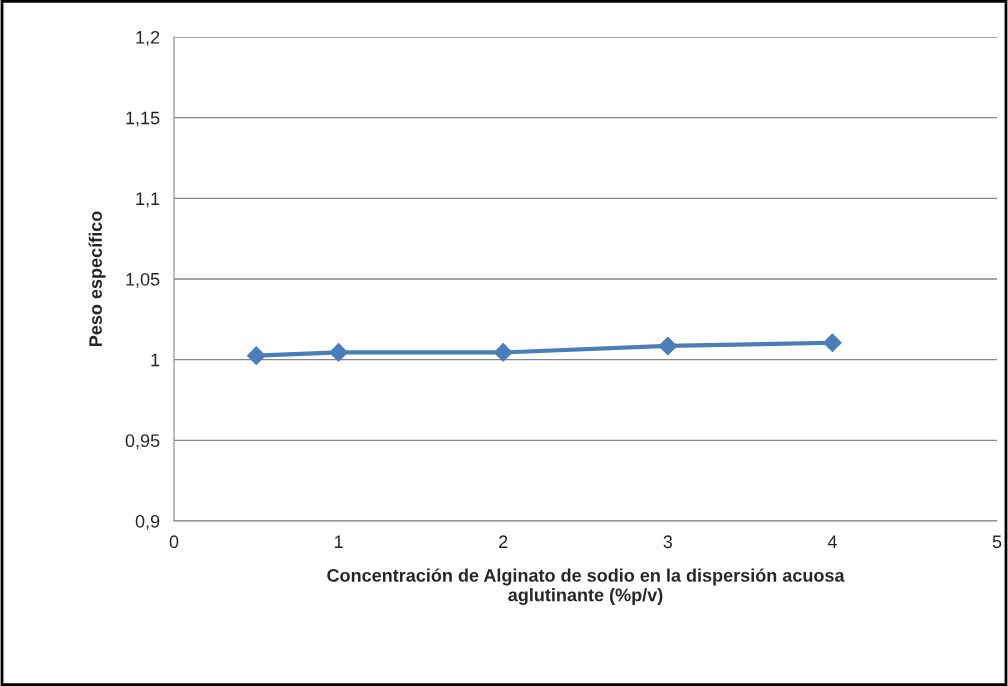 The height and width of the screenshot is (686, 1008). I want to click on x-tick-label: 3, so click(668, 542).